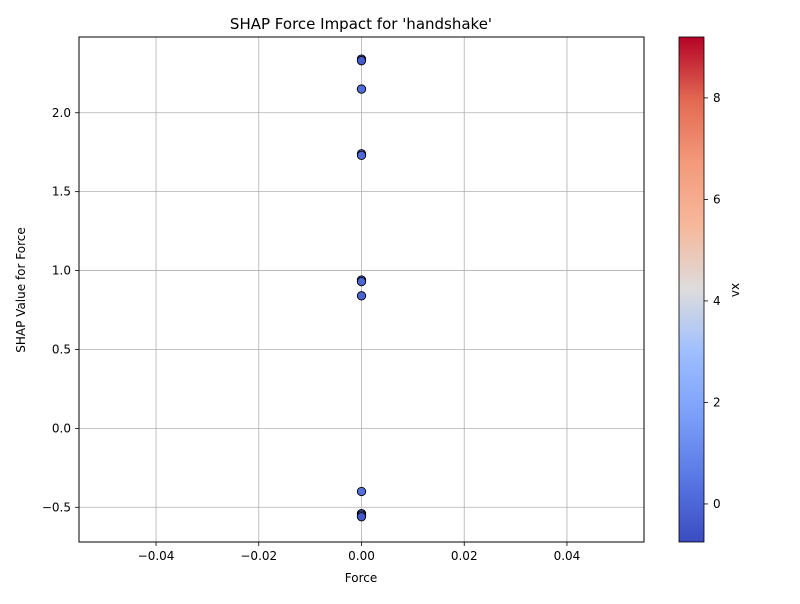 Image resolution: width=800 pixels, height=604 pixels. What do you see at coordinates (464, 556) in the screenshot?
I see `x-tick-label: 0.02` at bounding box center [464, 556].